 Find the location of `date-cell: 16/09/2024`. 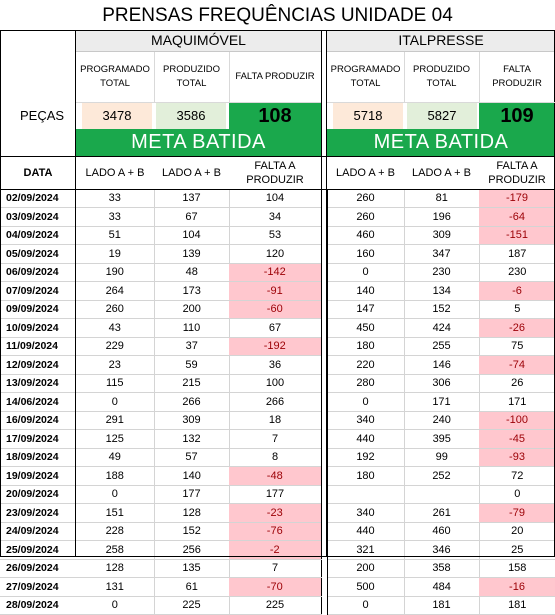

date-cell: 16/09/2024 is located at coordinates (38, 420).